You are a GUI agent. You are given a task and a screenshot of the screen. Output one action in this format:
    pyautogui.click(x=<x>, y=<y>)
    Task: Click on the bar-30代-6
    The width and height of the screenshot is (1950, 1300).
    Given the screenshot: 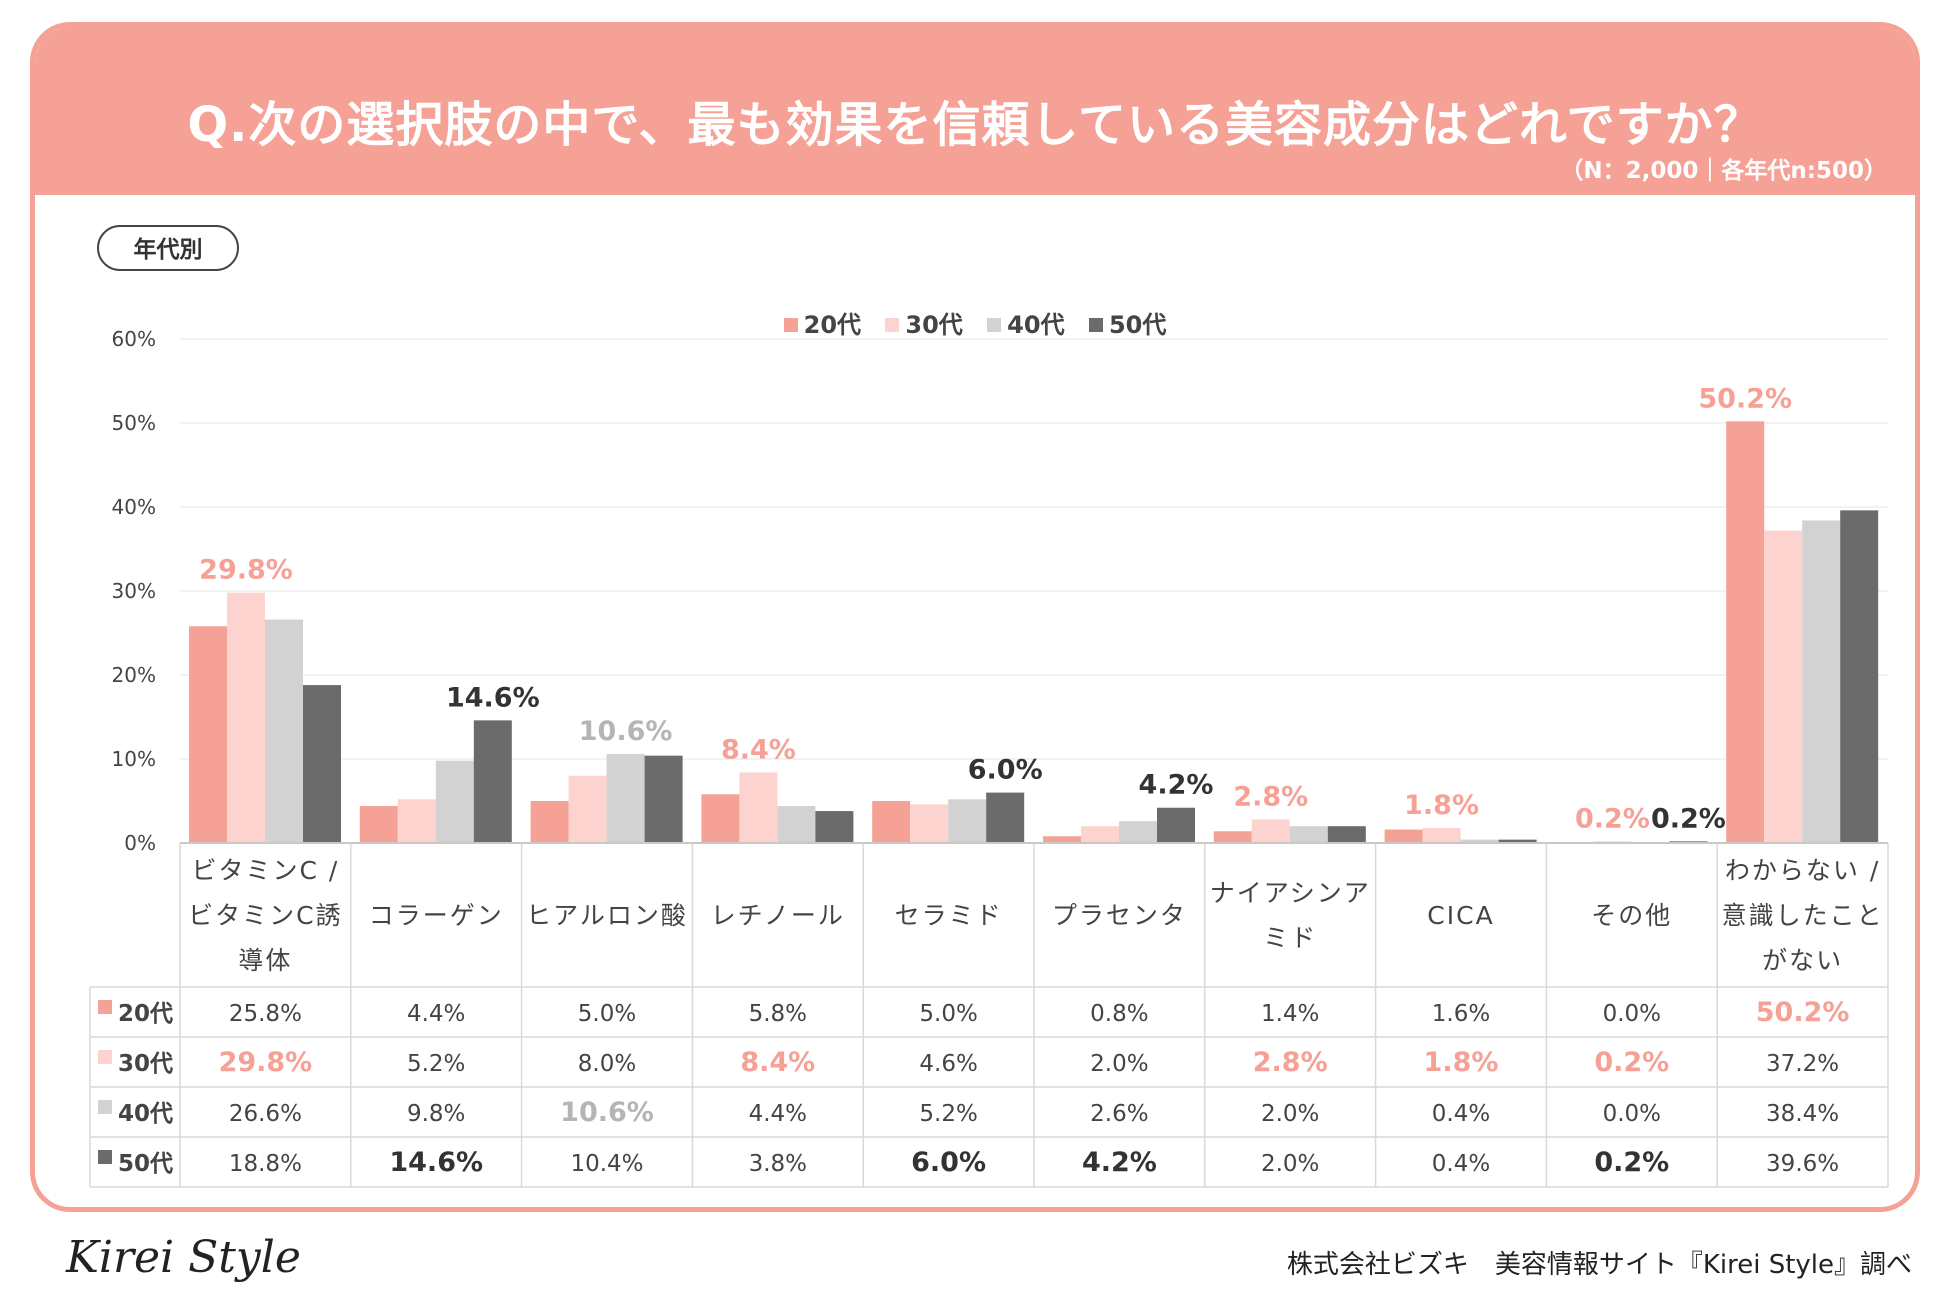 What is the action you would take?
    pyautogui.click(x=1270, y=831)
    